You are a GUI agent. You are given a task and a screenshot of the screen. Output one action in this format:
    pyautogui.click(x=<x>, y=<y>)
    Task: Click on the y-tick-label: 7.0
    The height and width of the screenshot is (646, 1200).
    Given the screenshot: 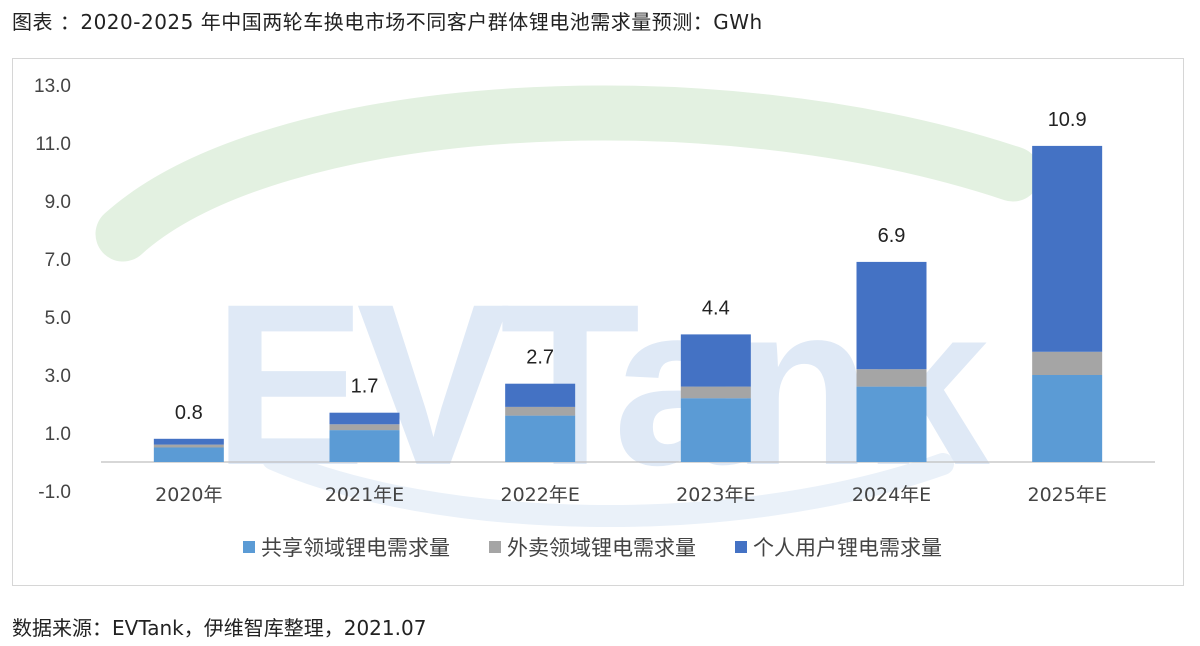 What is the action you would take?
    pyautogui.click(x=58, y=260)
    